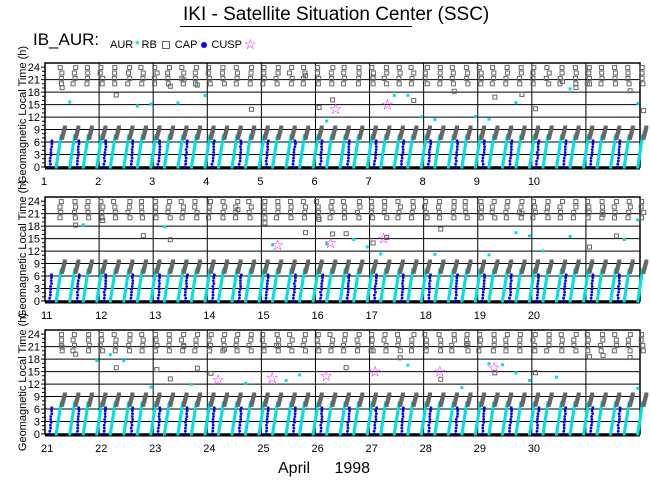  Describe the element at coordinates (44, 182) in the screenshot. I see `day-label: 1` at that location.